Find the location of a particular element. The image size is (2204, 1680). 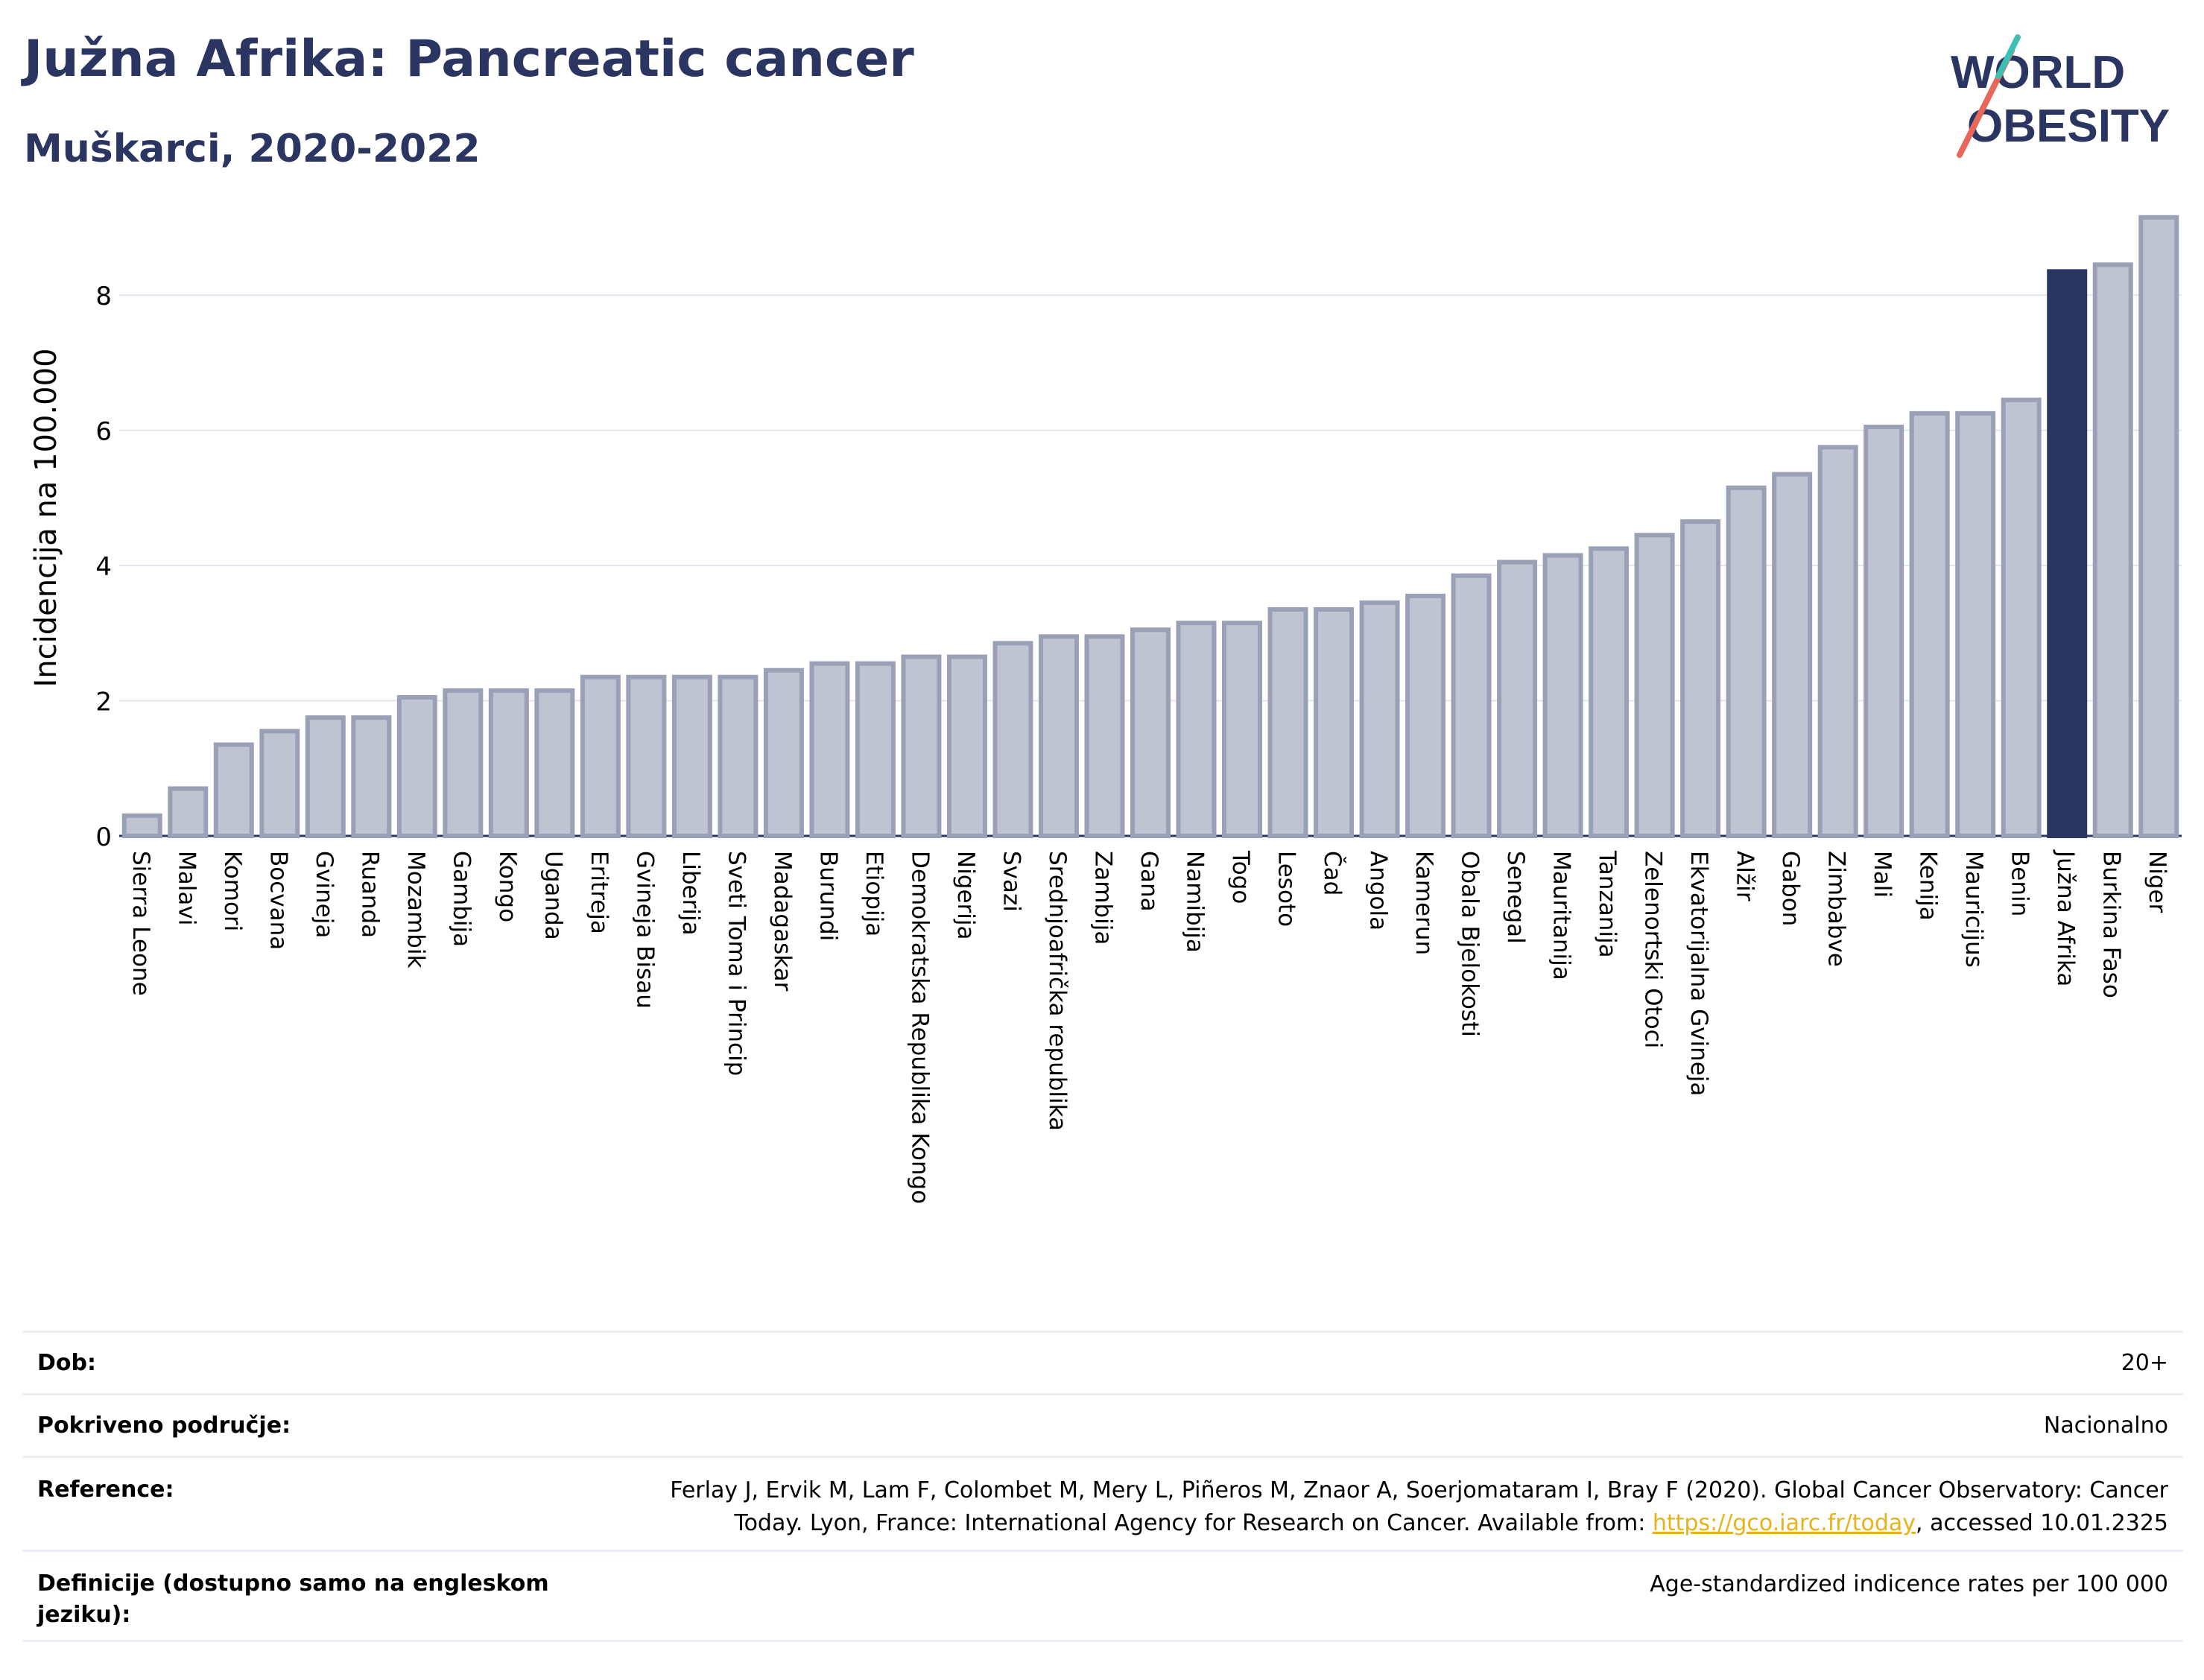

info-key: Dob: is located at coordinates (66, 1362).